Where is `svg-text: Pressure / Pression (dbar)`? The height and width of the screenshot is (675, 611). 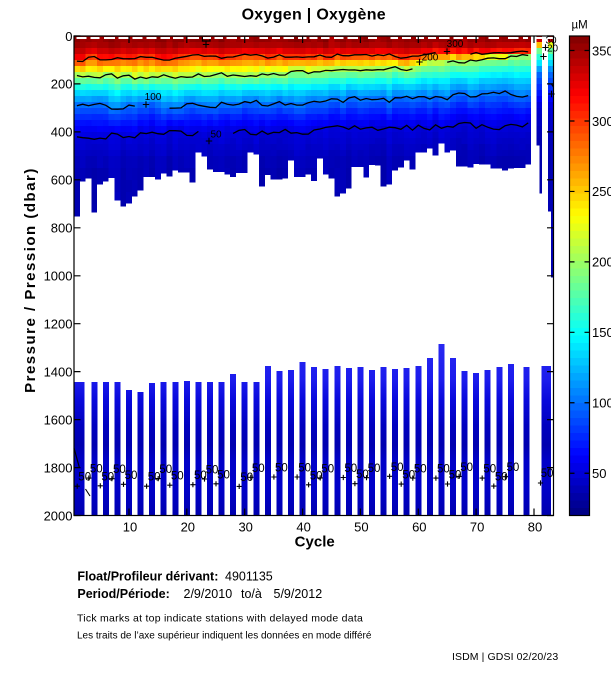 svg-text: Pressure / Pression (dbar) is located at coordinates (30, 280).